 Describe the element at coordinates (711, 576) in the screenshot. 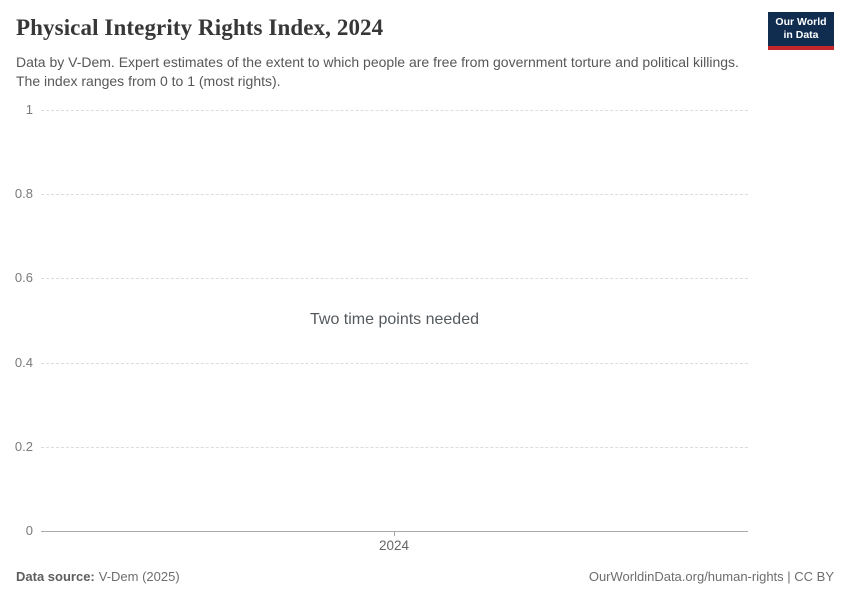

I see `owid-attribution-link: OurWorldinData.org/human-rights | CC BY` at that location.